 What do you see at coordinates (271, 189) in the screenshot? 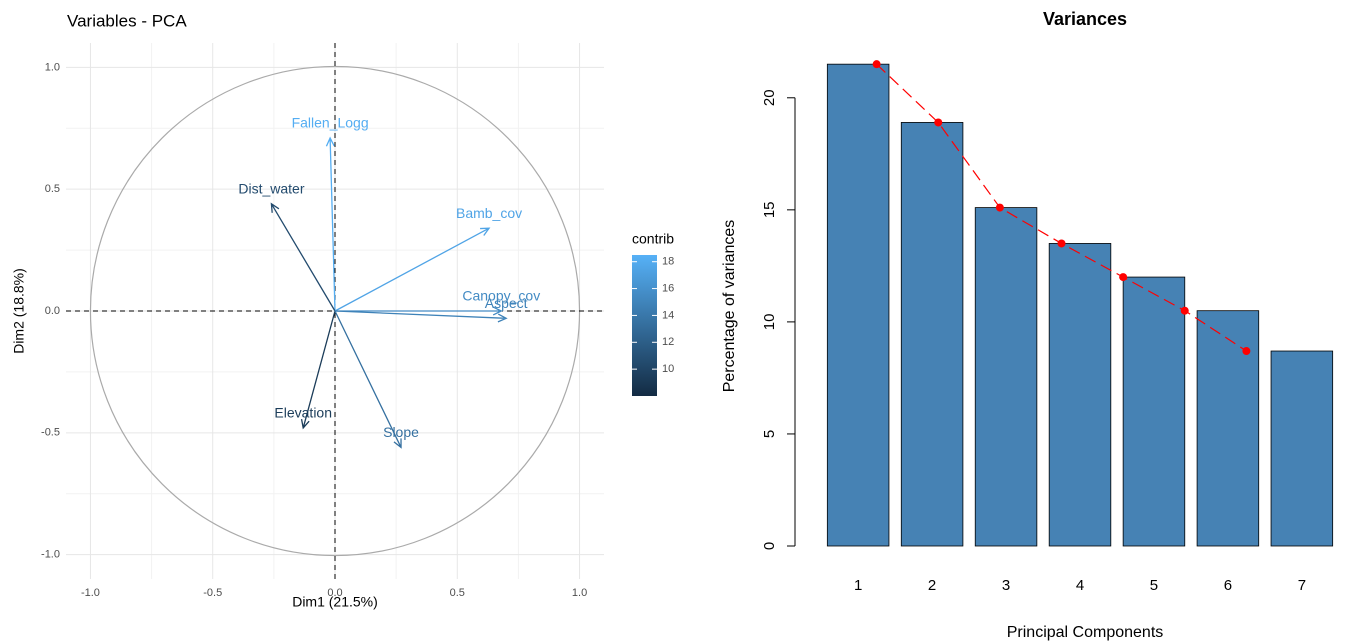
I see `arrow-label: Dist_water` at bounding box center [271, 189].